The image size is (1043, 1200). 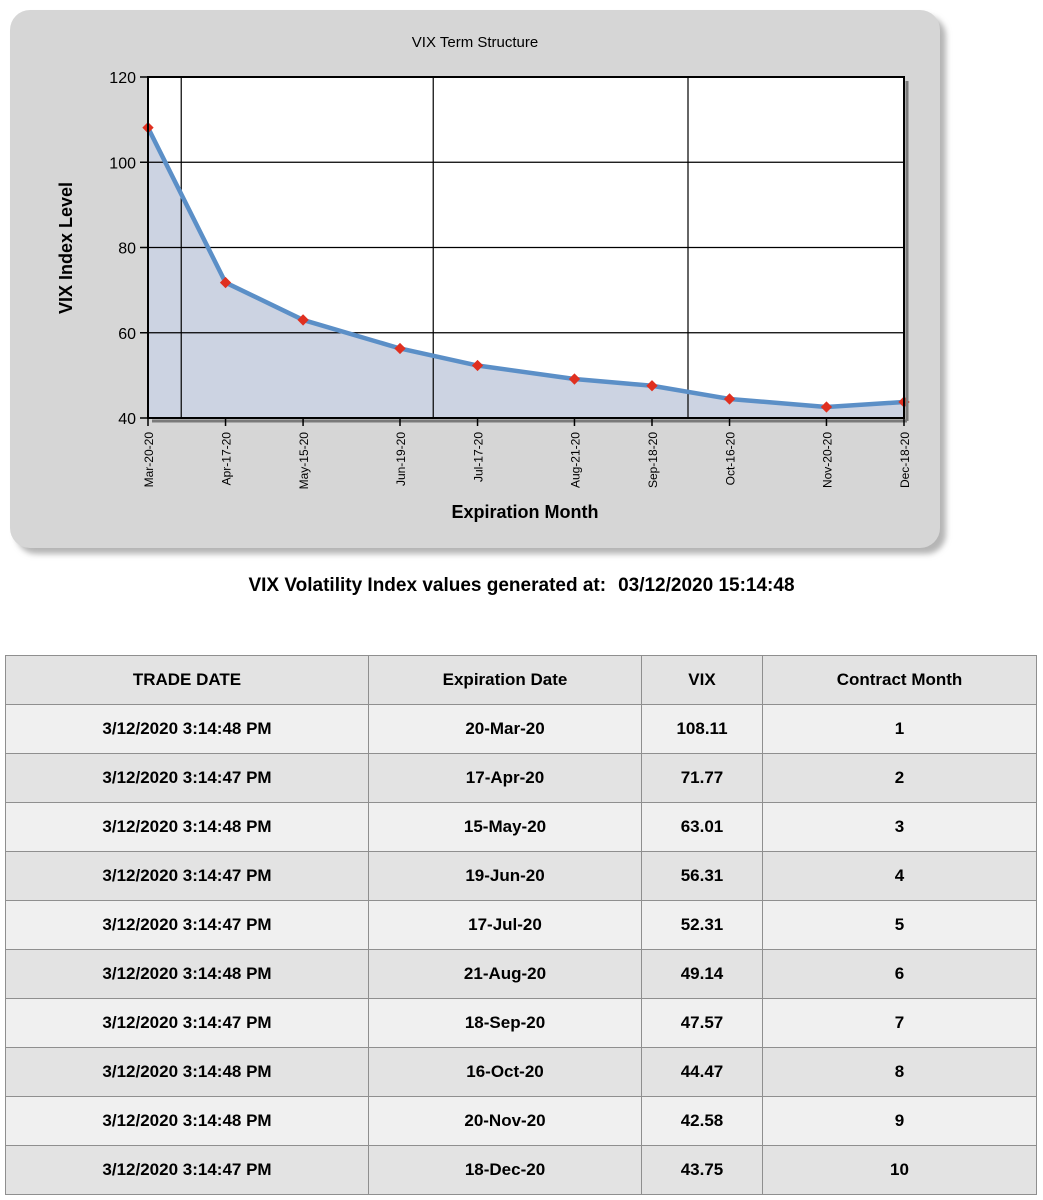 What do you see at coordinates (505, 827) in the screenshot?
I see `cell-expiration-date: 15-May-20` at bounding box center [505, 827].